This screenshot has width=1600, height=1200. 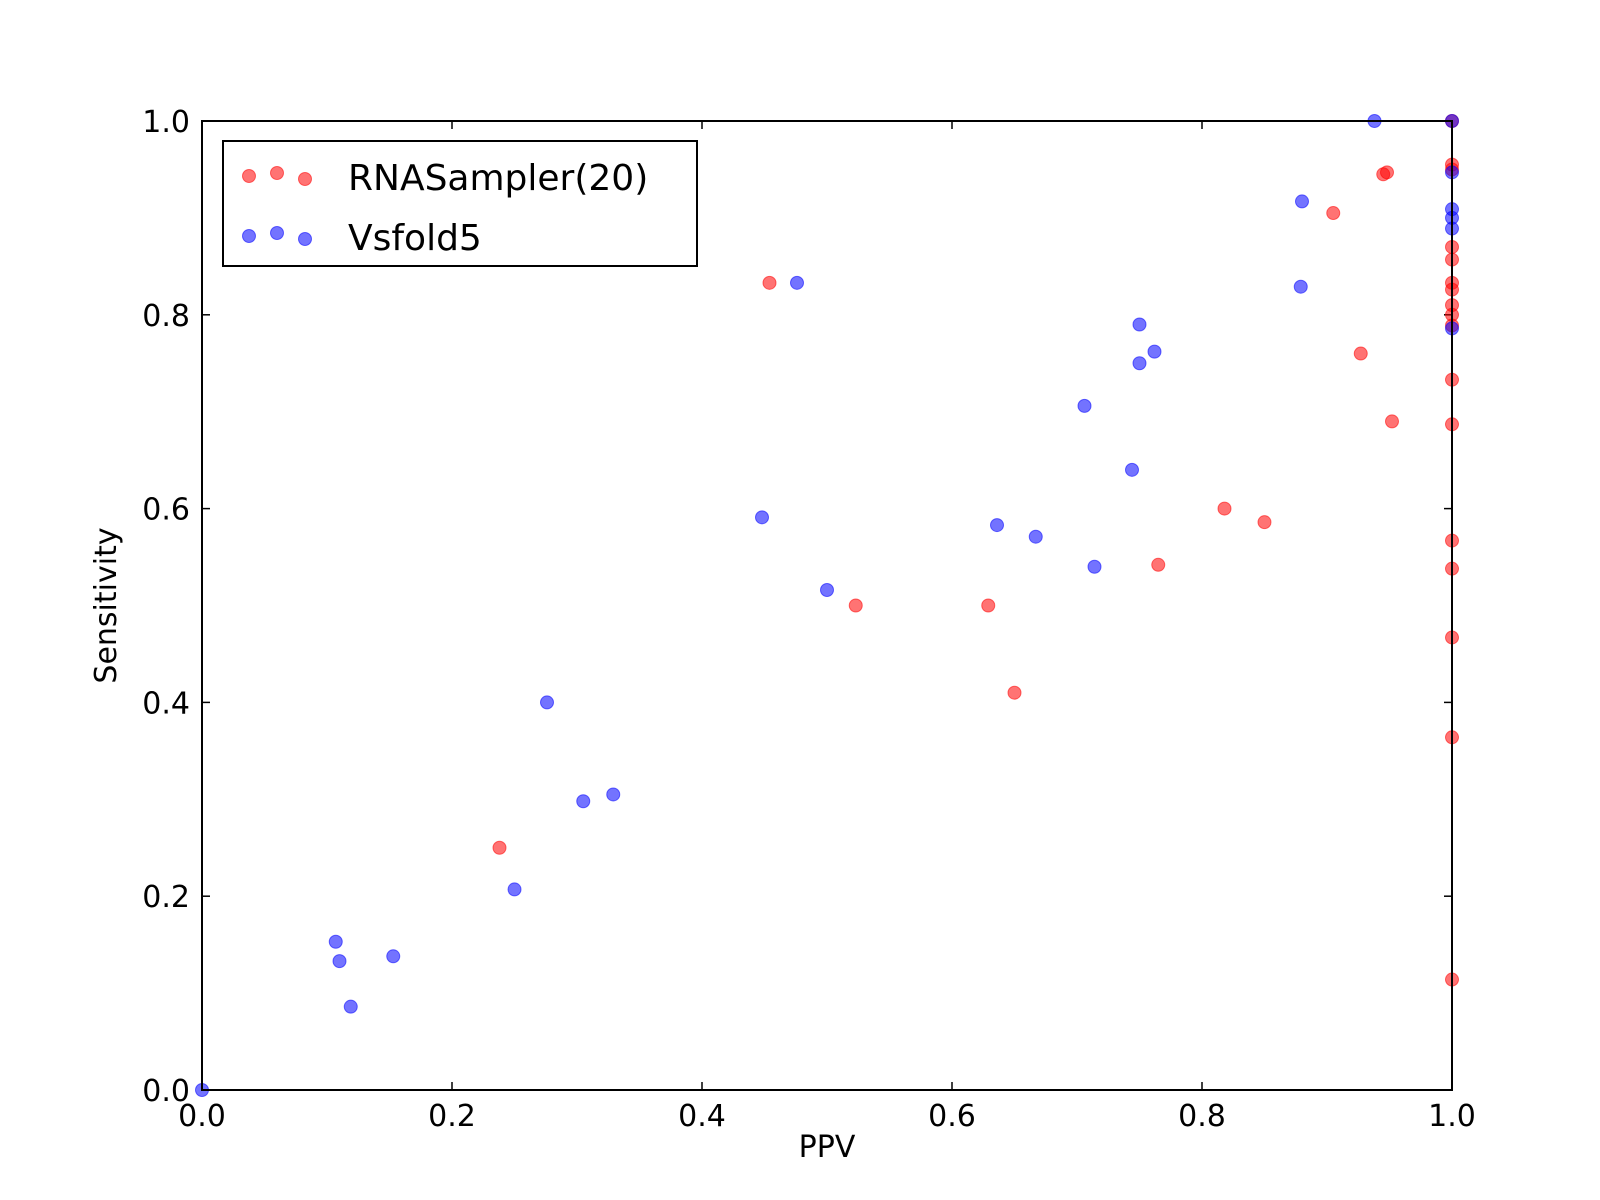 I want to click on y-tick-label: 0.8, so click(x=166, y=316).